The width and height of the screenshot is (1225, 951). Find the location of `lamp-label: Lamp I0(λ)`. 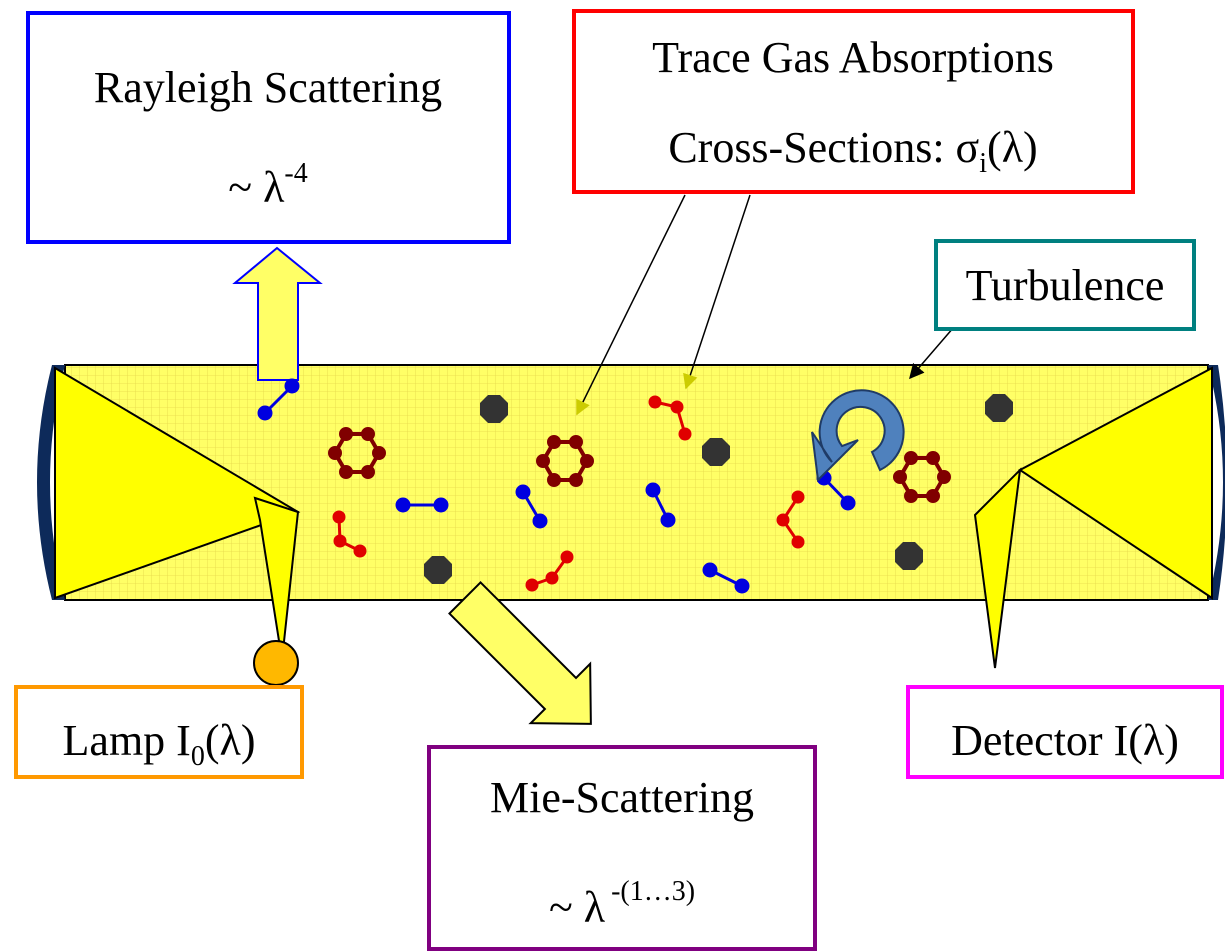

lamp-label: Lamp I0(λ) is located at coordinates (159, 744).